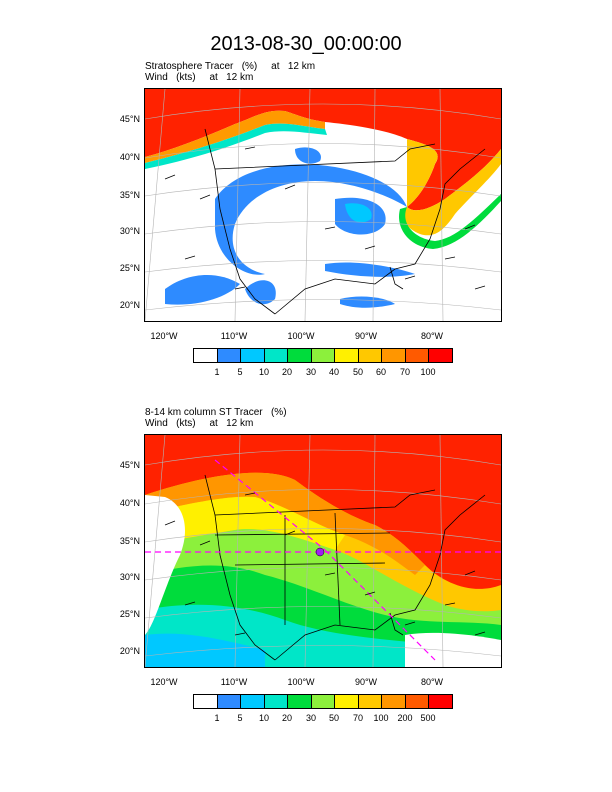 Image resolution: width=612 pixels, height=792 pixels. What do you see at coordinates (310, 718) in the screenshot?
I see `panel2-colorbar-label: 30` at bounding box center [310, 718].